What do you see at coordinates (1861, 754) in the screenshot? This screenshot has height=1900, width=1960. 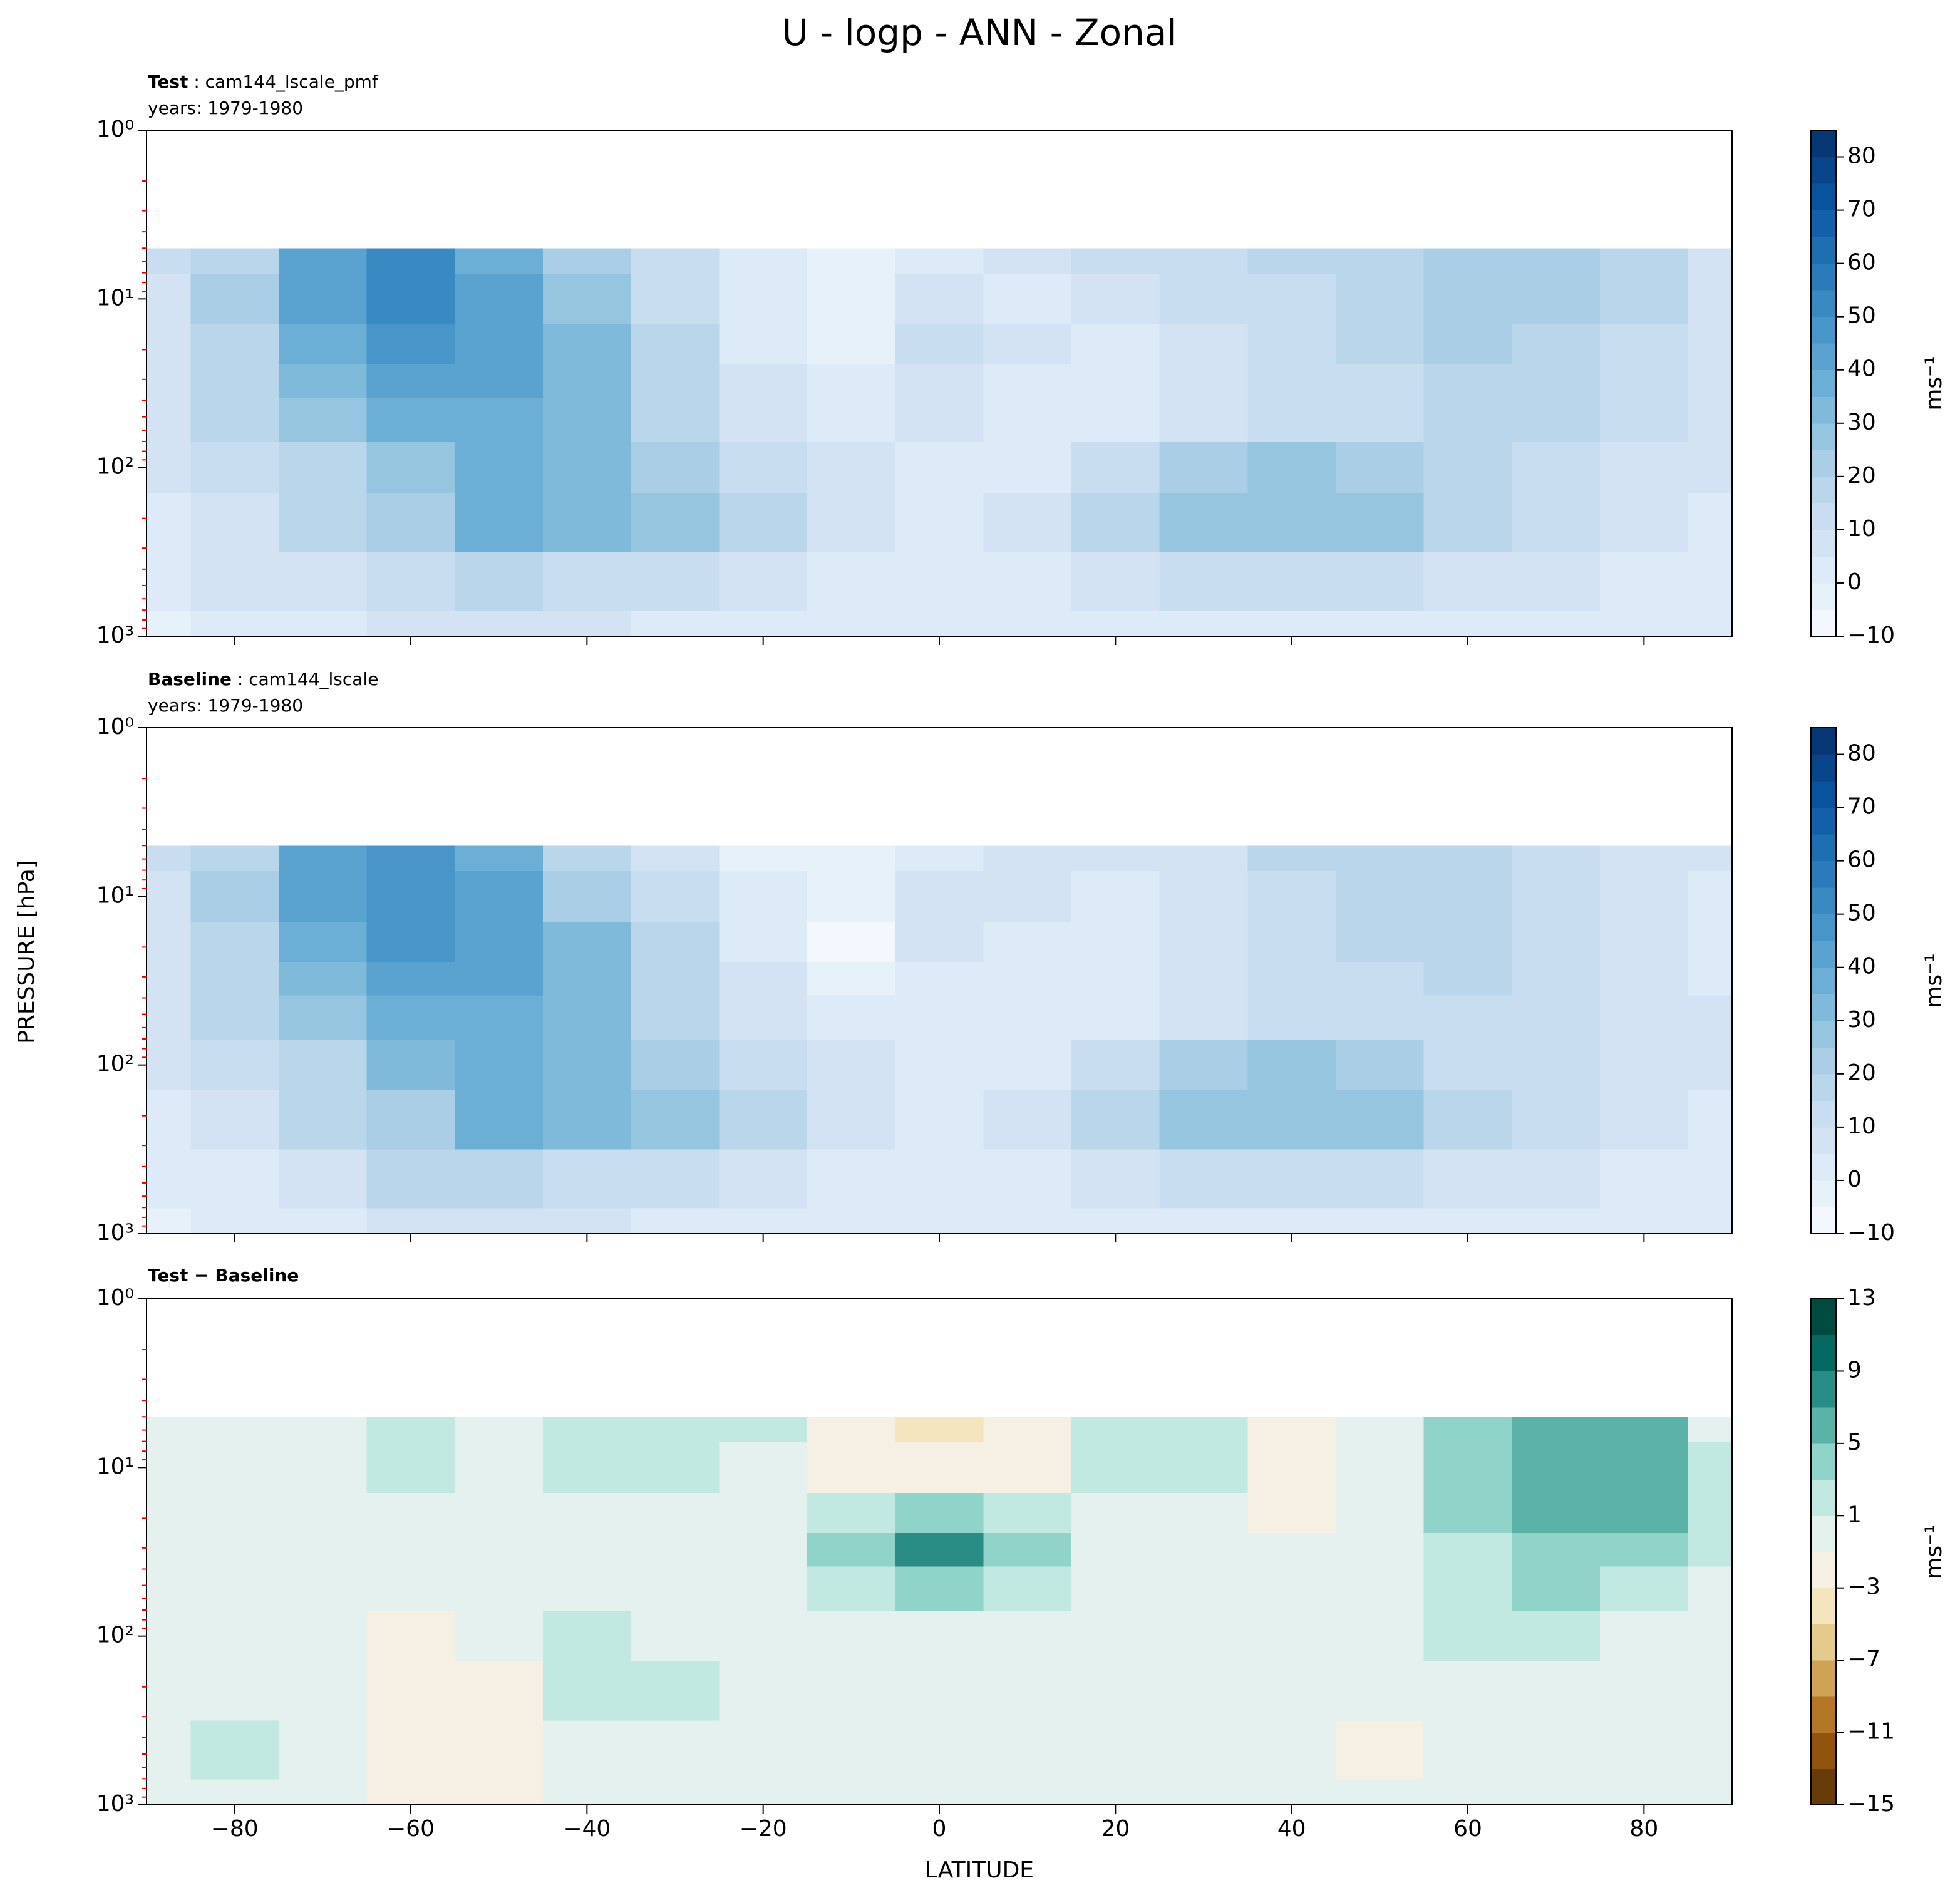 I see `colorbar-tick-label: 80` at bounding box center [1861, 754].